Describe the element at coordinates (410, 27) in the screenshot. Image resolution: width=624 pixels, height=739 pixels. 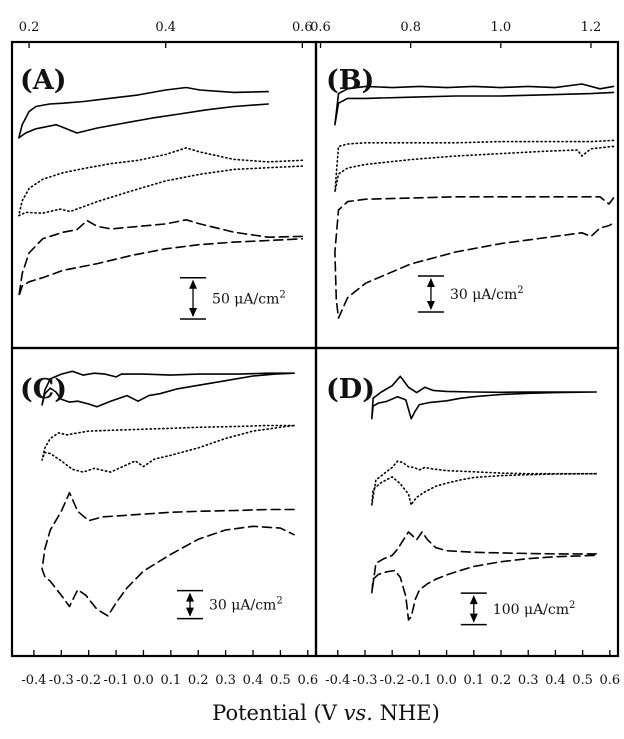
I see `panel-b-x-tick-label: 0.8` at that location.